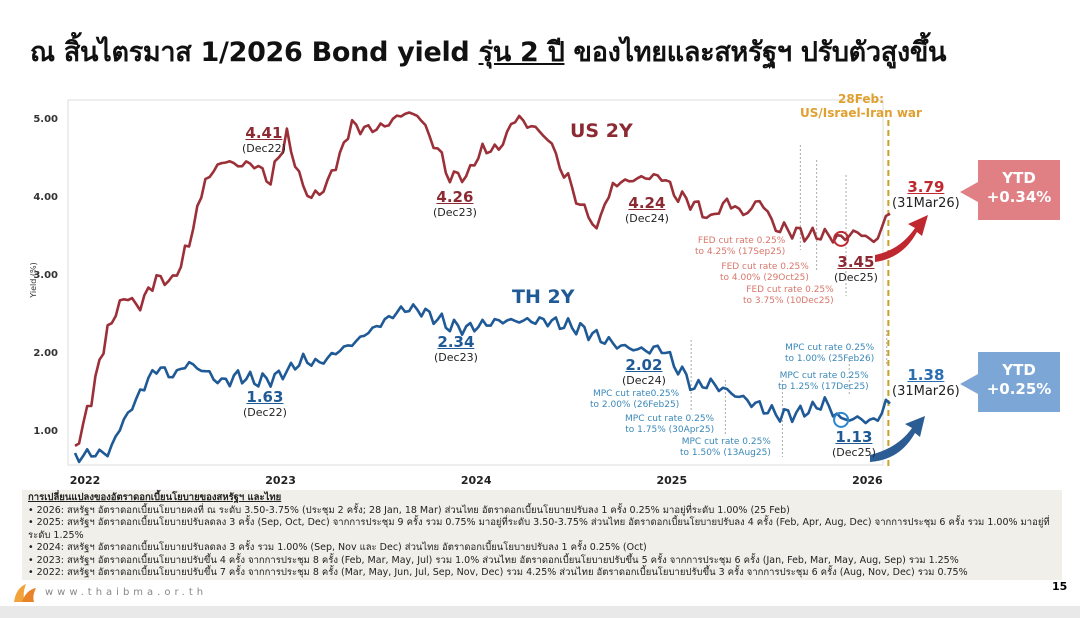 Image resolution: width=1080 pixels, height=618 pixels. What do you see at coordinates (830, 359) in the screenshot?
I see `mpc-line: to 1.00% (25Feb26)` at bounding box center [830, 359].